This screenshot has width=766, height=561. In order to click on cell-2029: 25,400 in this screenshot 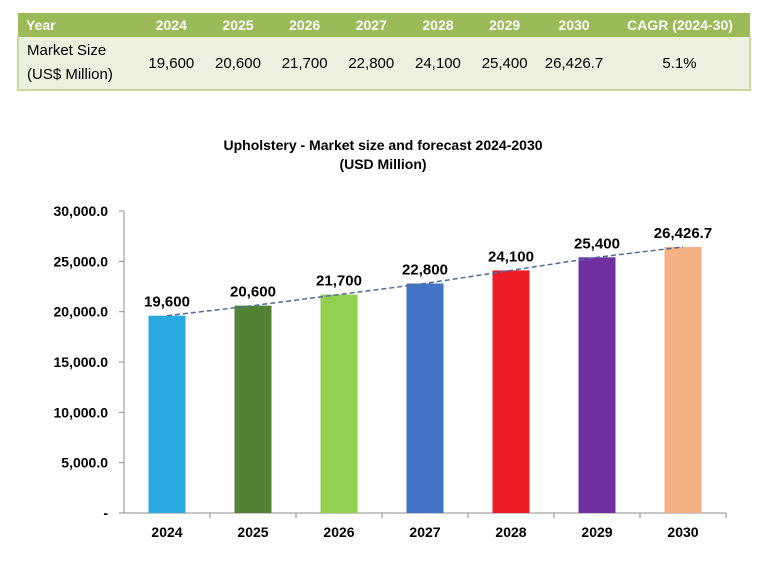, I will do `click(504, 64)`.